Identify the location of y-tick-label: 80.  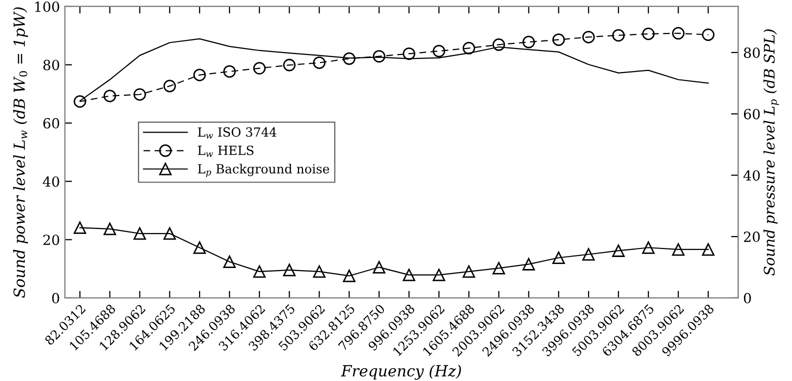
(51, 65).